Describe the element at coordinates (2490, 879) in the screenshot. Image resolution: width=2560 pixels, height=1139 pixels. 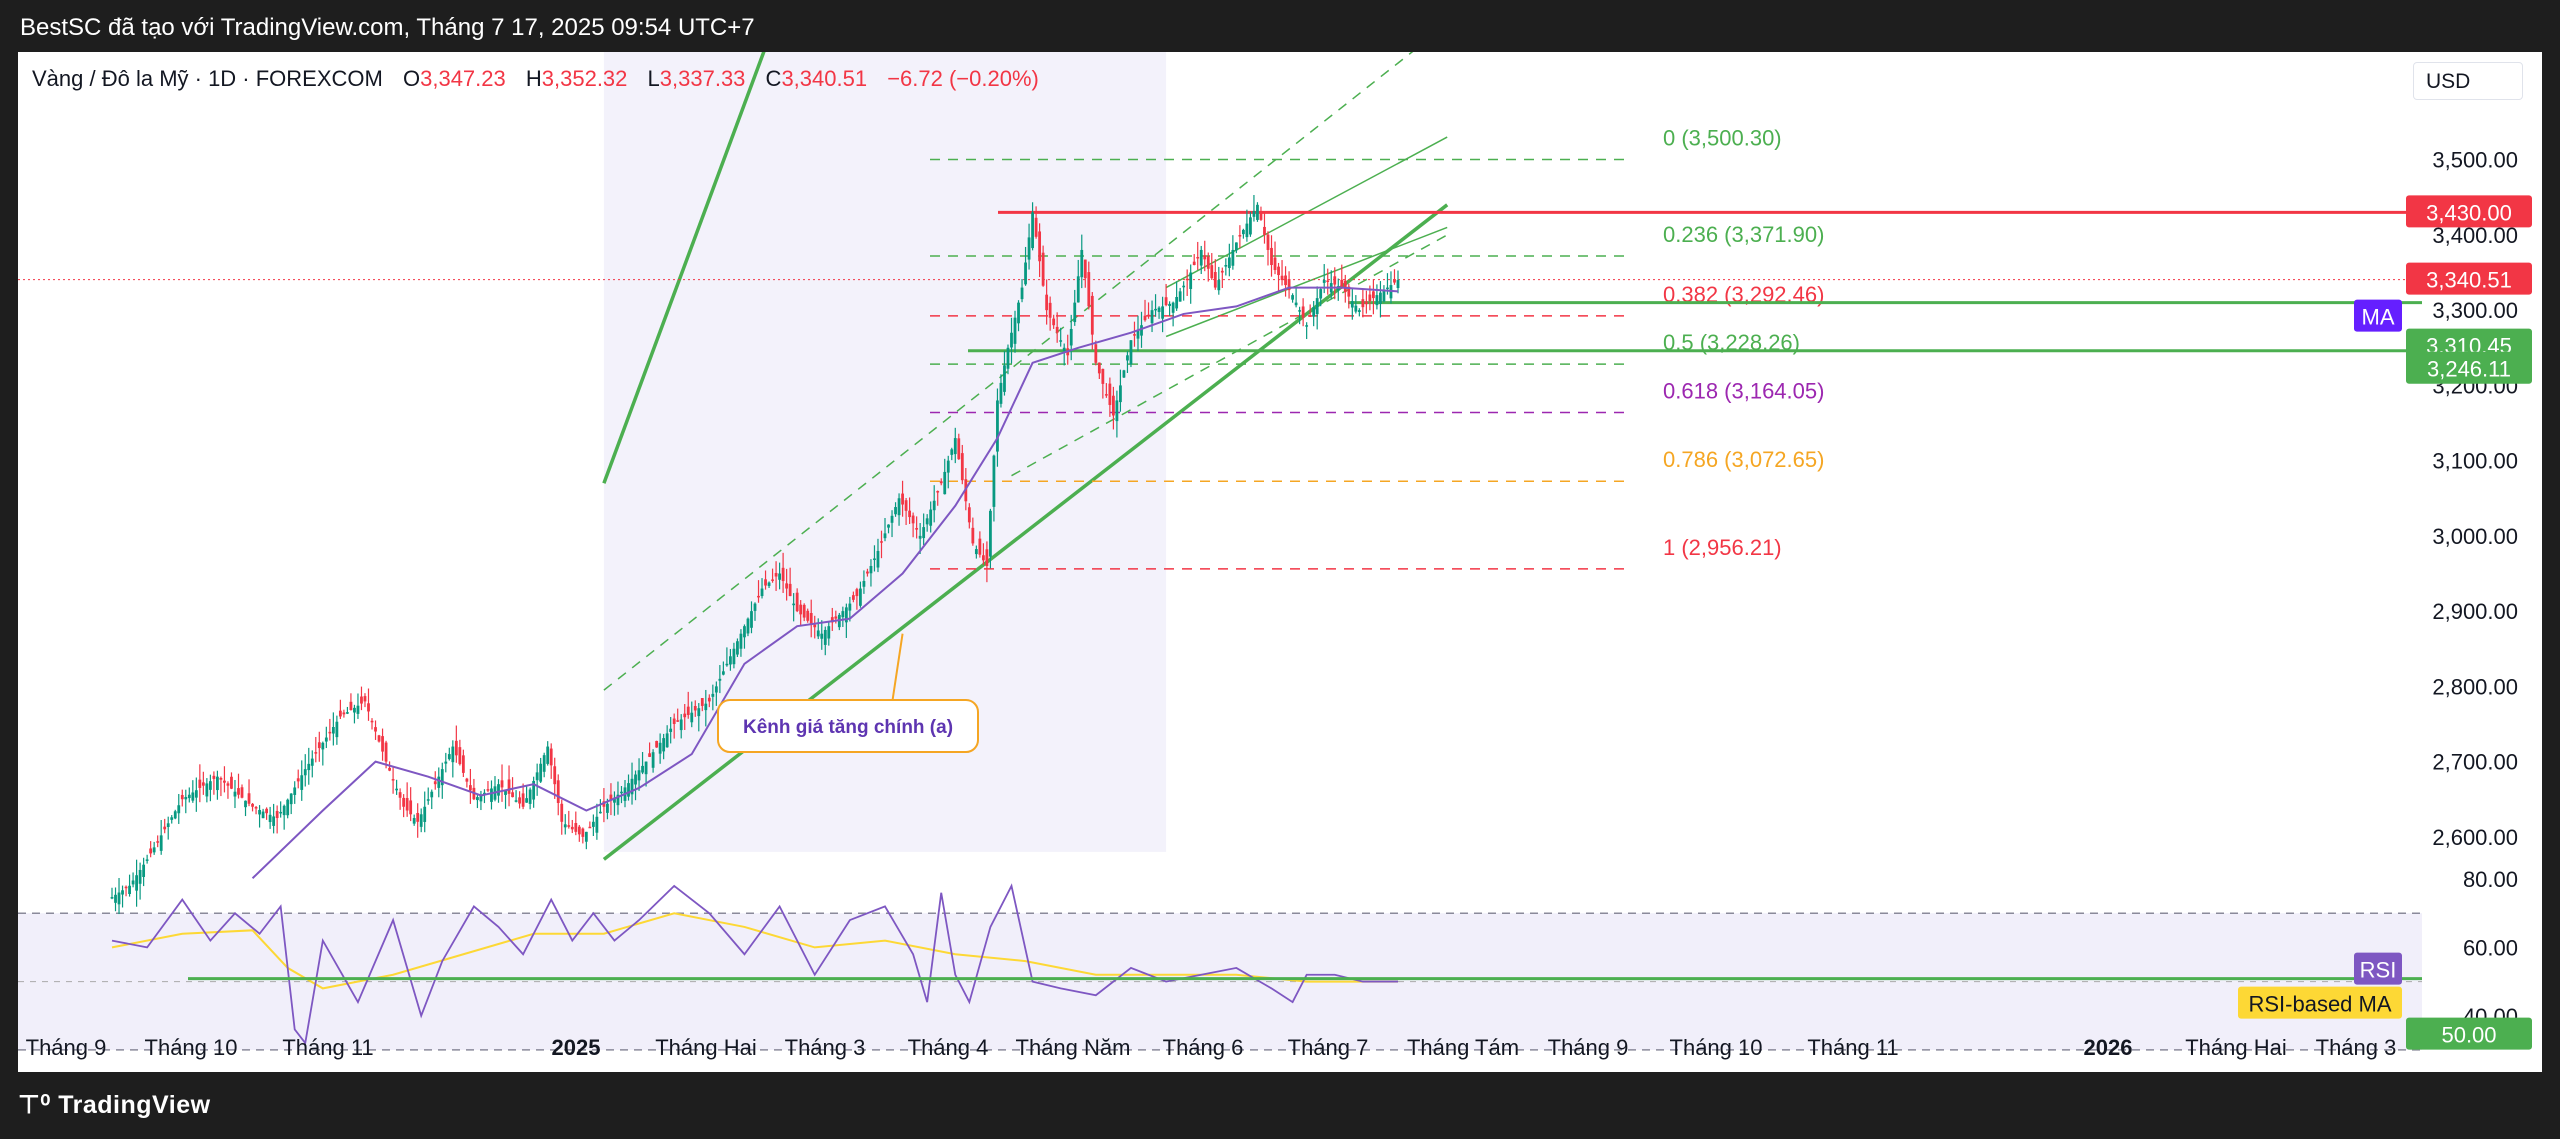
I see `rsi-axis-tick: 80.00` at that location.